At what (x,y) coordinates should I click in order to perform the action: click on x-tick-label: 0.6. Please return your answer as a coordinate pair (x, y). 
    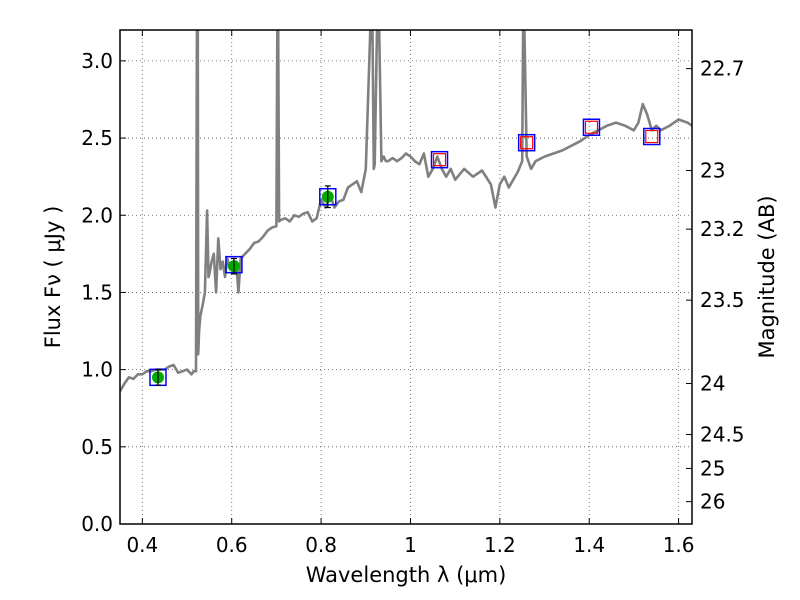
    Looking at the image, I should click on (232, 545).